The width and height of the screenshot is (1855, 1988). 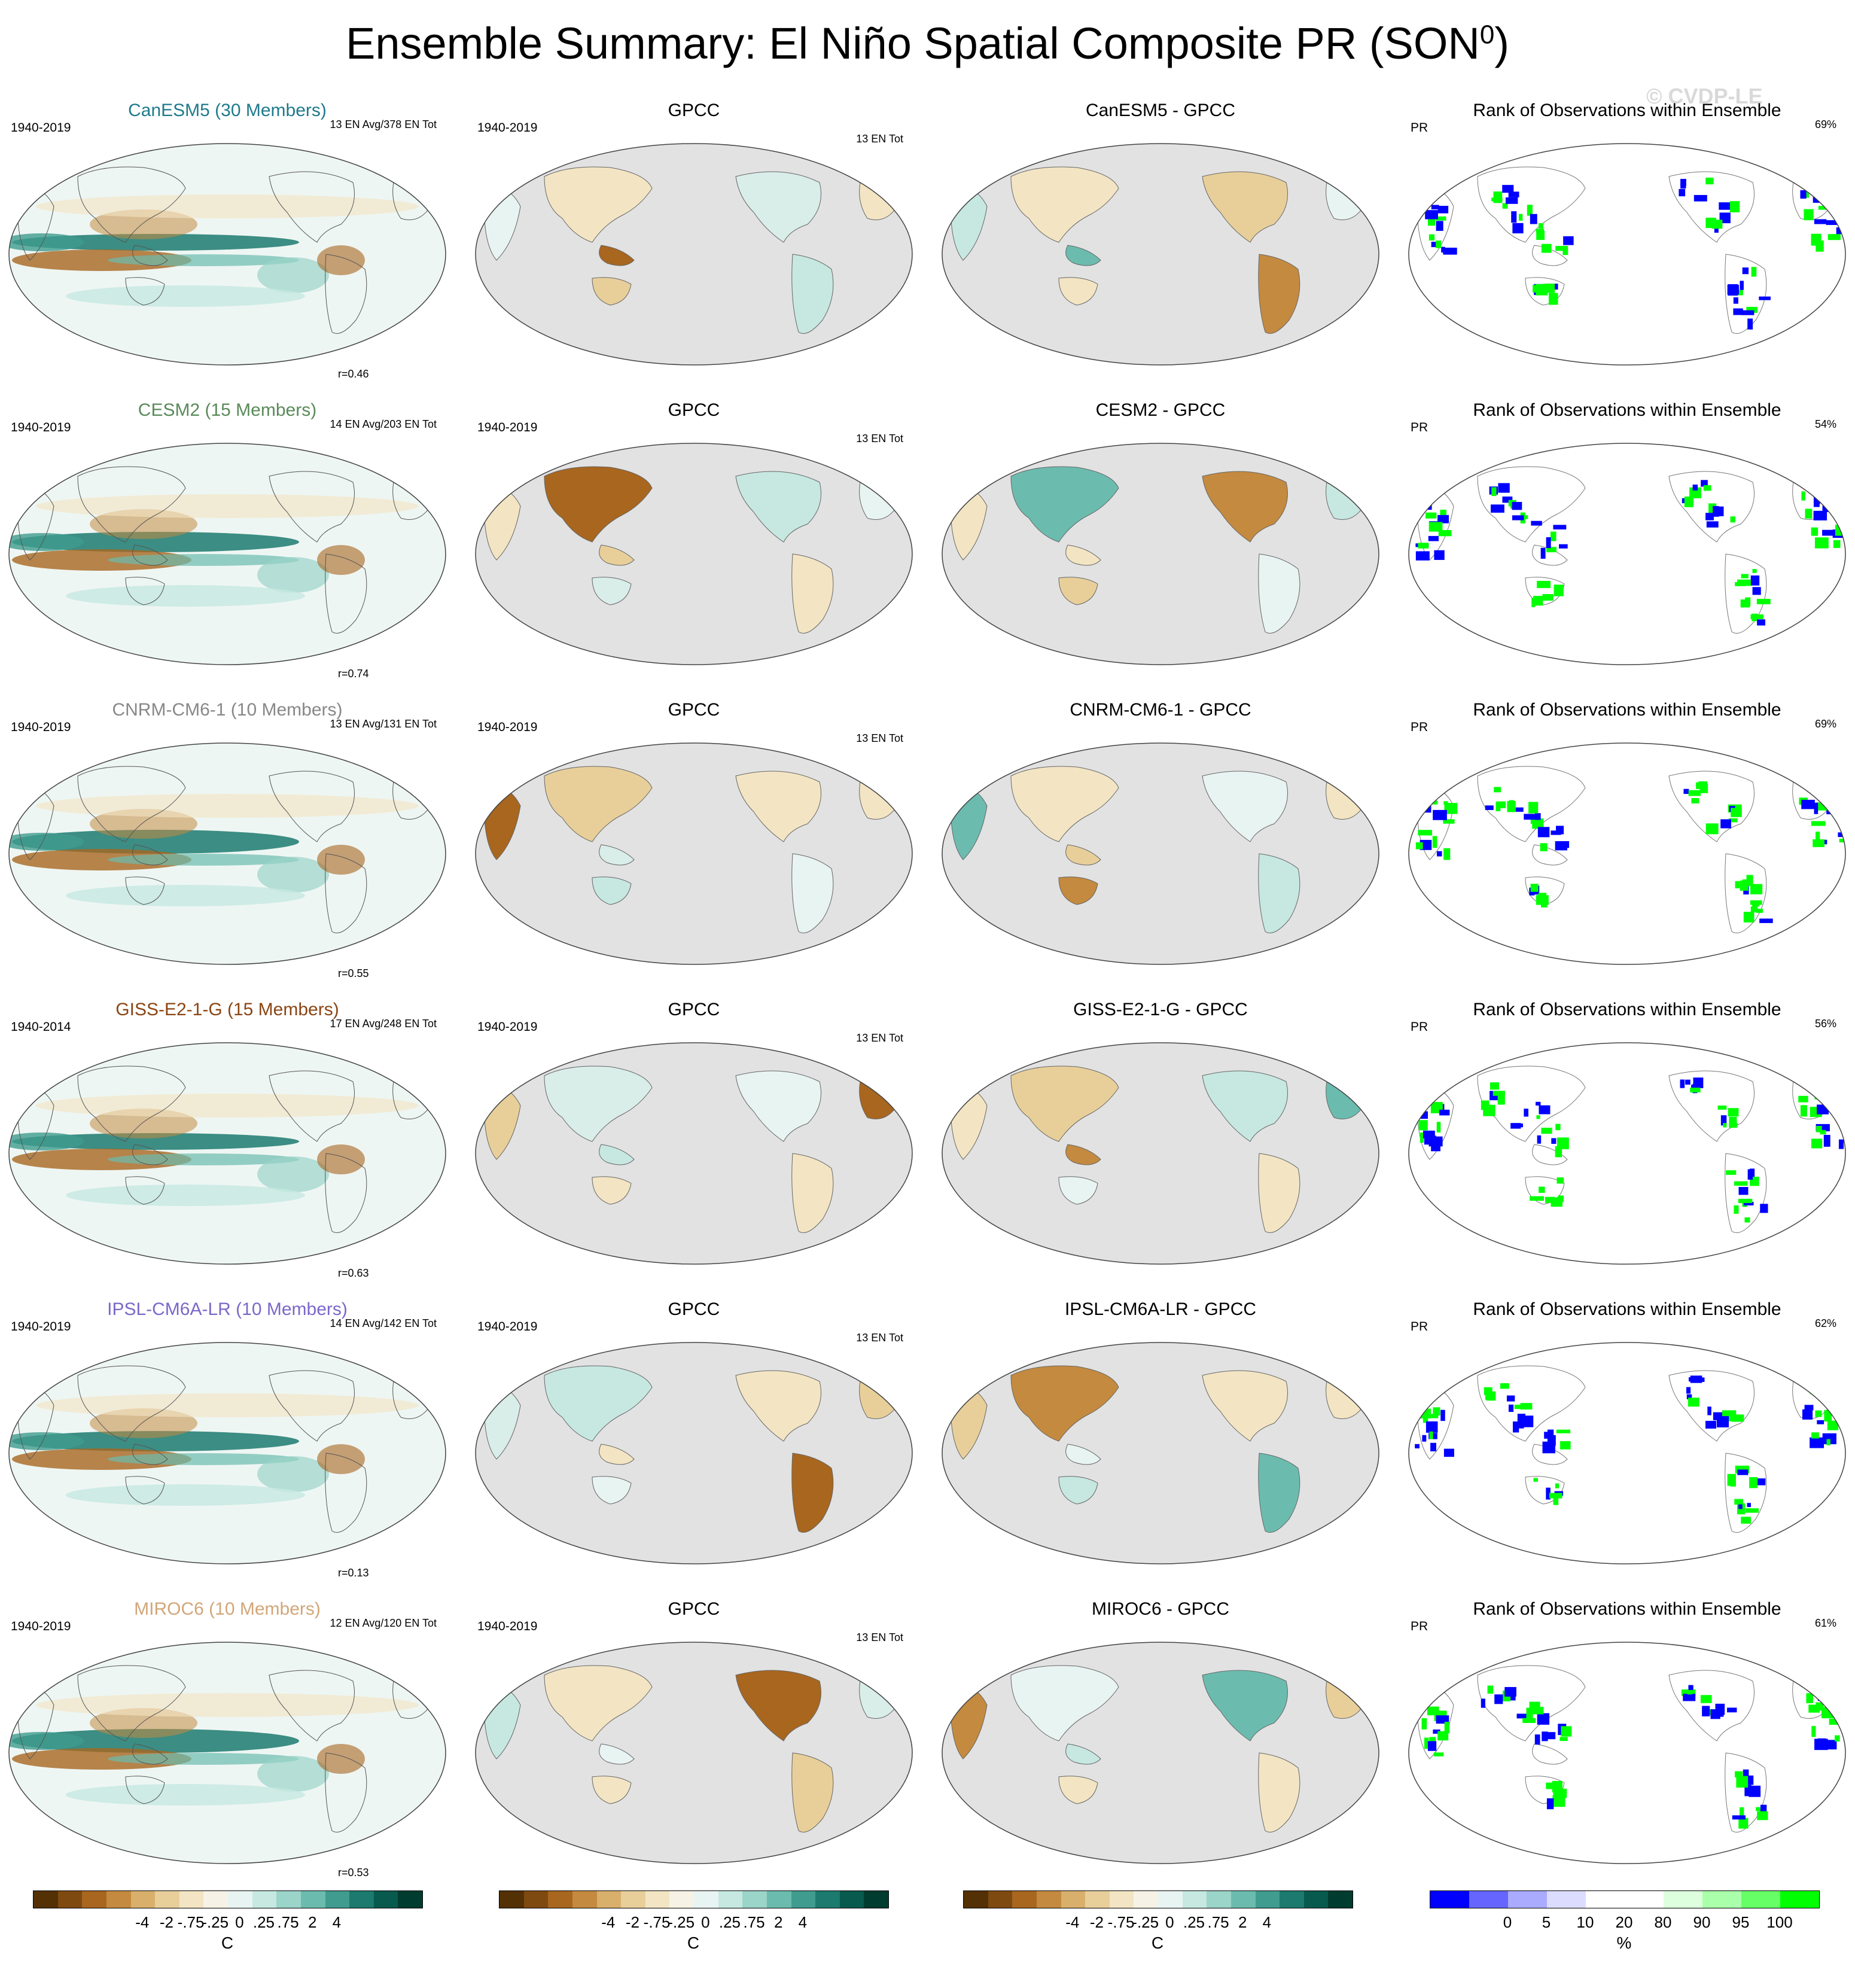 I want to click on pattern-correlation: r=0.13, so click(x=353, y=1573).